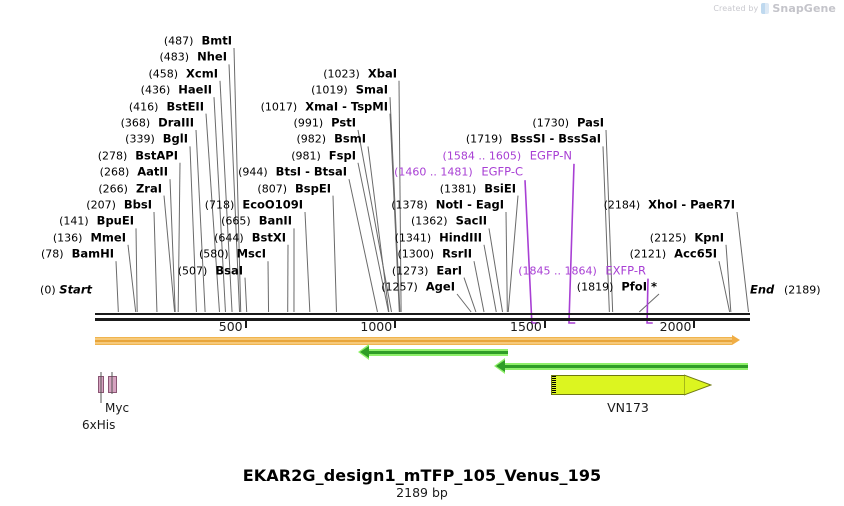  What do you see at coordinates (707, 237) in the screenshot?
I see `enzyme-name: KpnI` at bounding box center [707, 237].